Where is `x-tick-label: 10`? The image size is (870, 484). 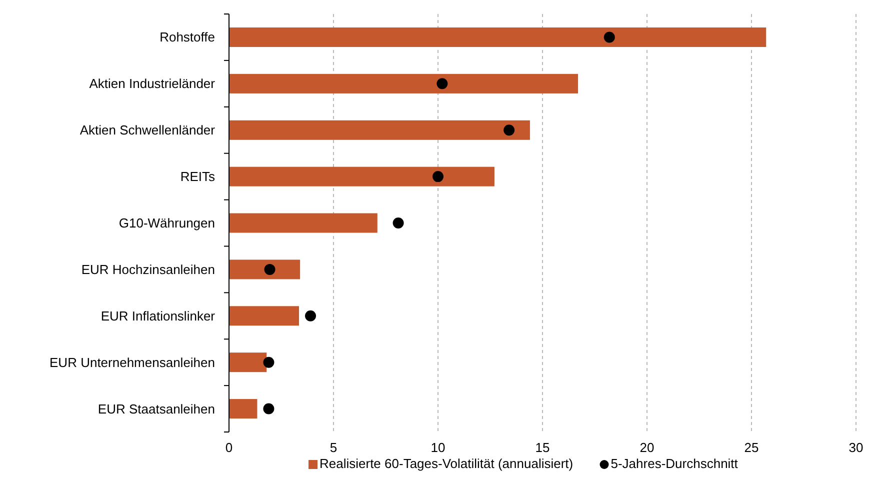 x-tick-label: 10 is located at coordinates (438, 447).